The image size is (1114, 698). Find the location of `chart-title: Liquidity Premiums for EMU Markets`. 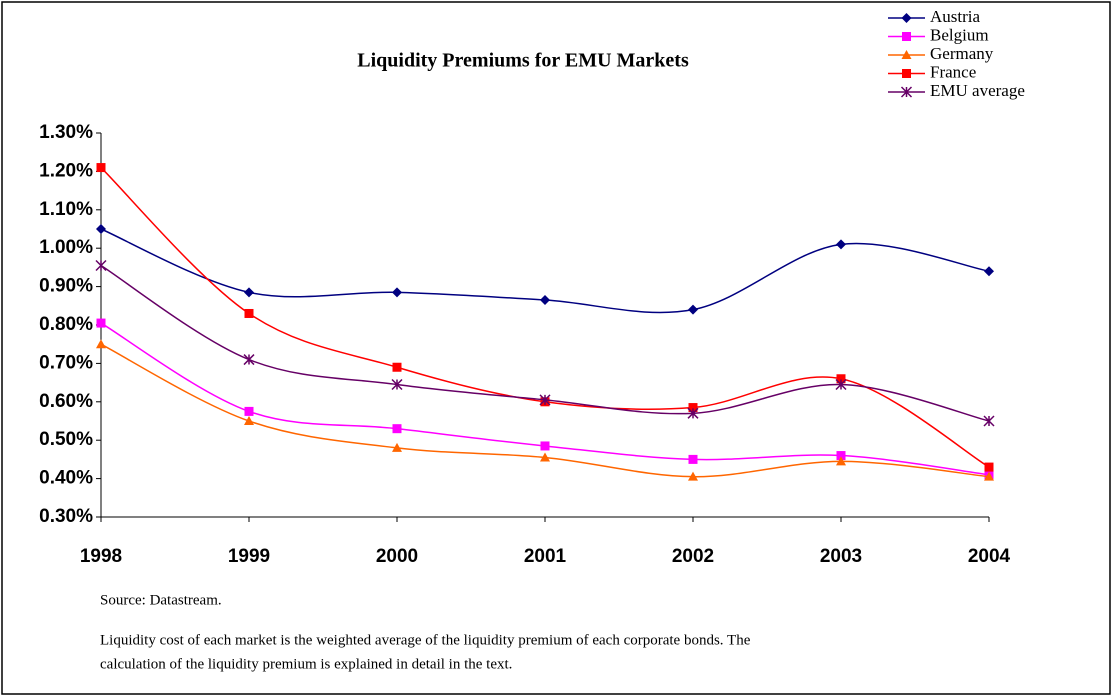

chart-title: Liquidity Premiums for EMU Markets is located at coordinates (523, 61).